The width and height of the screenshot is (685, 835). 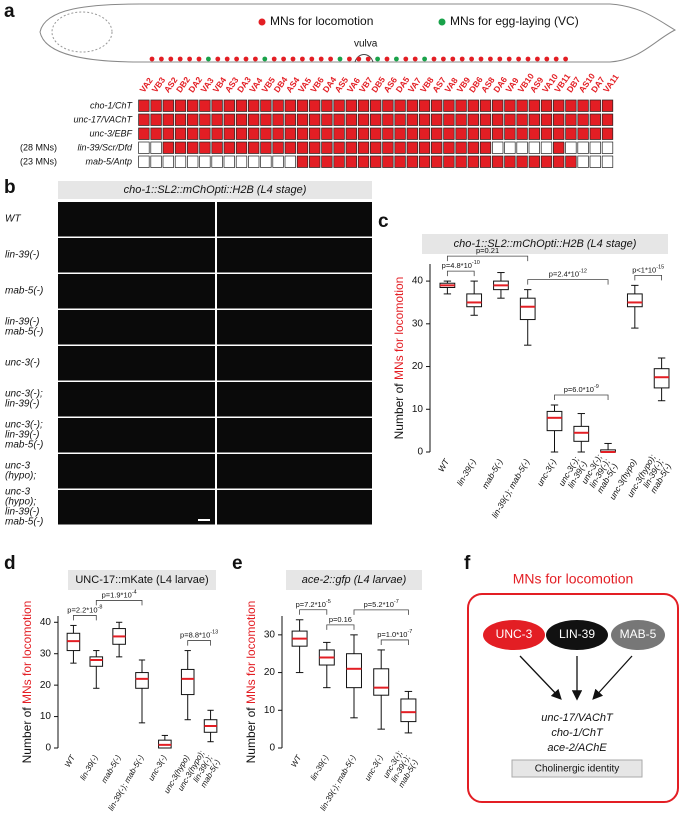 I want to click on y-axis-label-part: Number of, so click(x=251, y=733).